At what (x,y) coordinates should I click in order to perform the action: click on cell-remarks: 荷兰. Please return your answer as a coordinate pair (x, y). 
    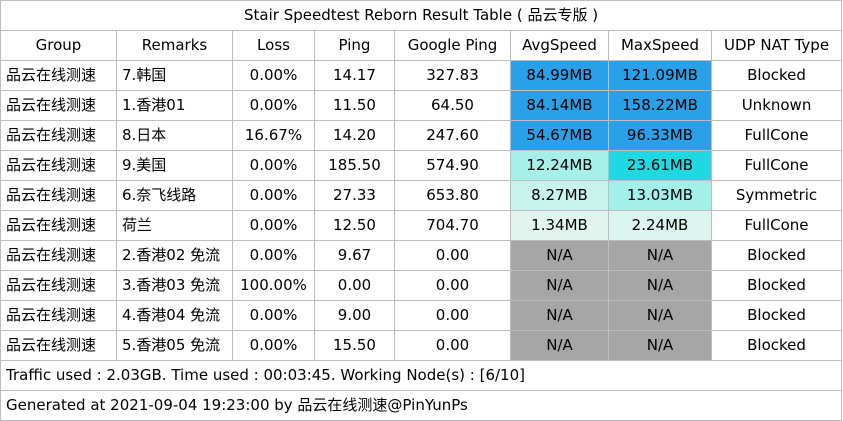
    Looking at the image, I should click on (174, 225).